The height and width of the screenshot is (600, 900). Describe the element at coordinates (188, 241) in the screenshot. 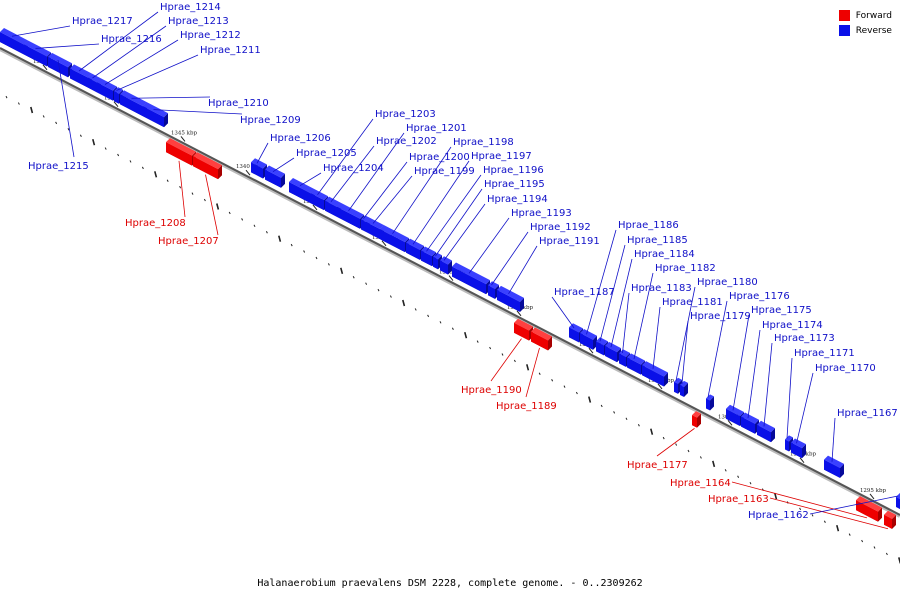

I see `gene-hprae-1207-label: Hprae_1207` at that location.